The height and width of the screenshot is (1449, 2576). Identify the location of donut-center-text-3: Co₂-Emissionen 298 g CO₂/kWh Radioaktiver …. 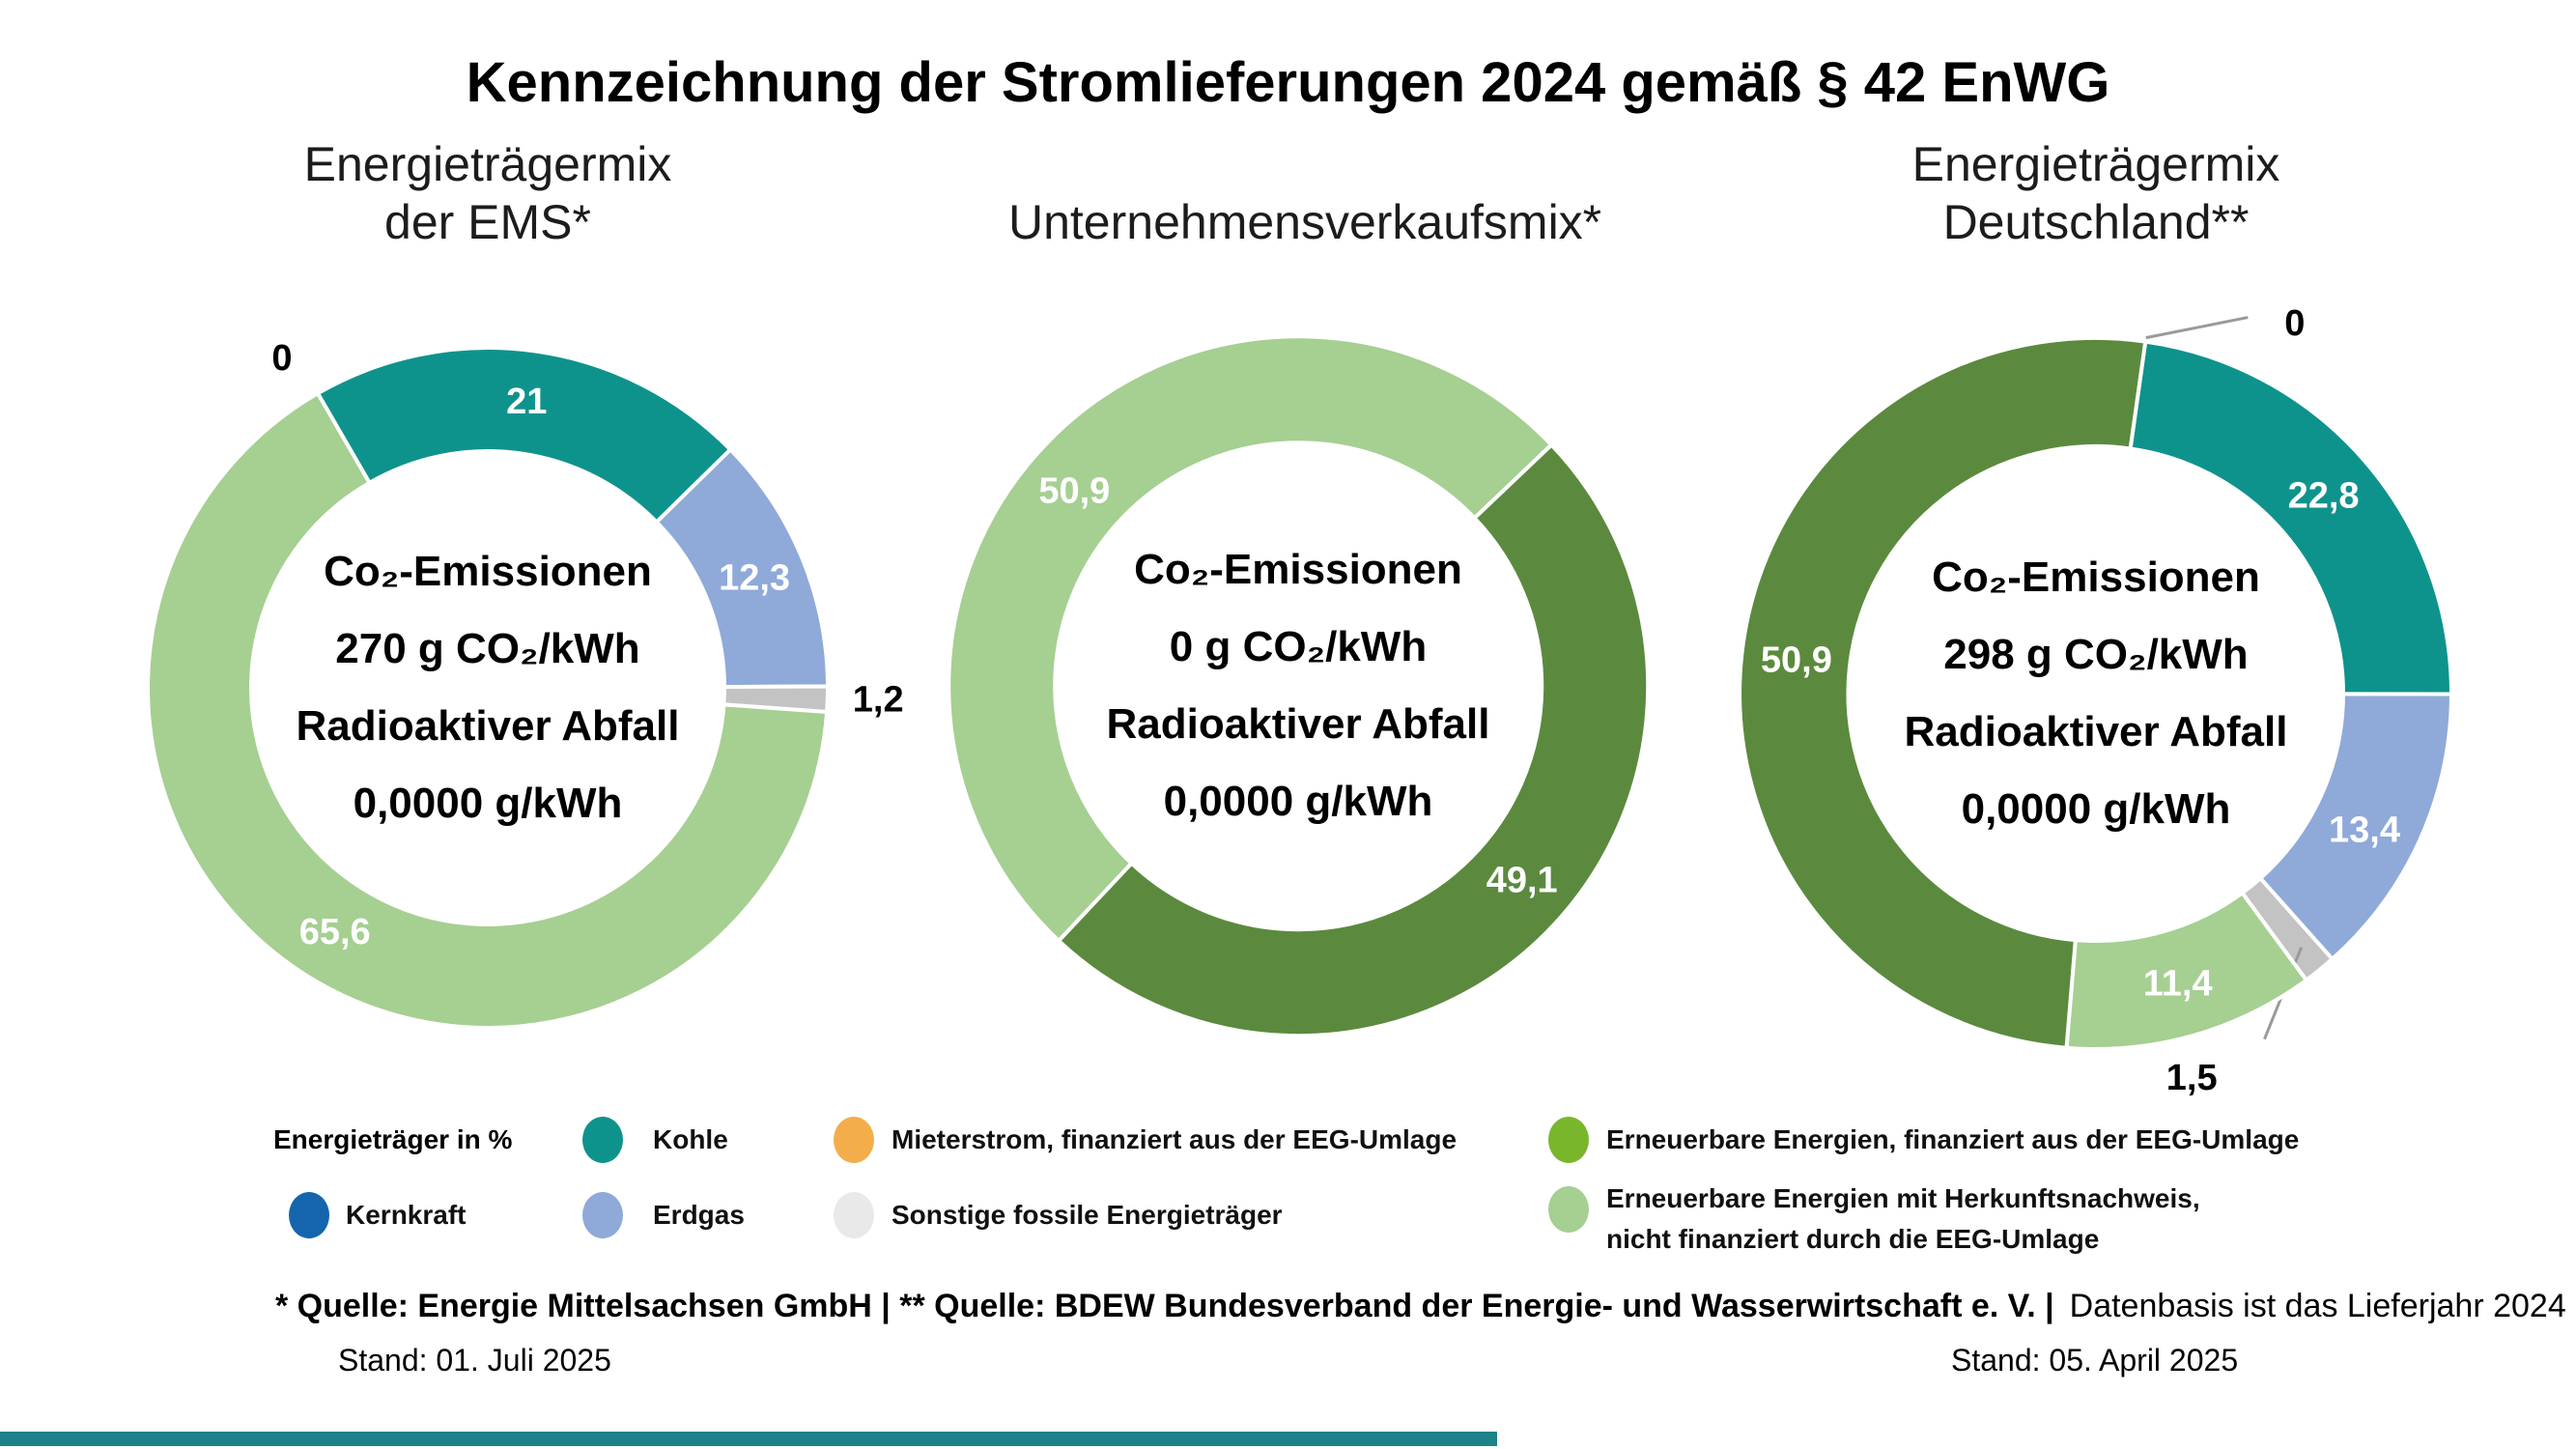
(2096, 693).